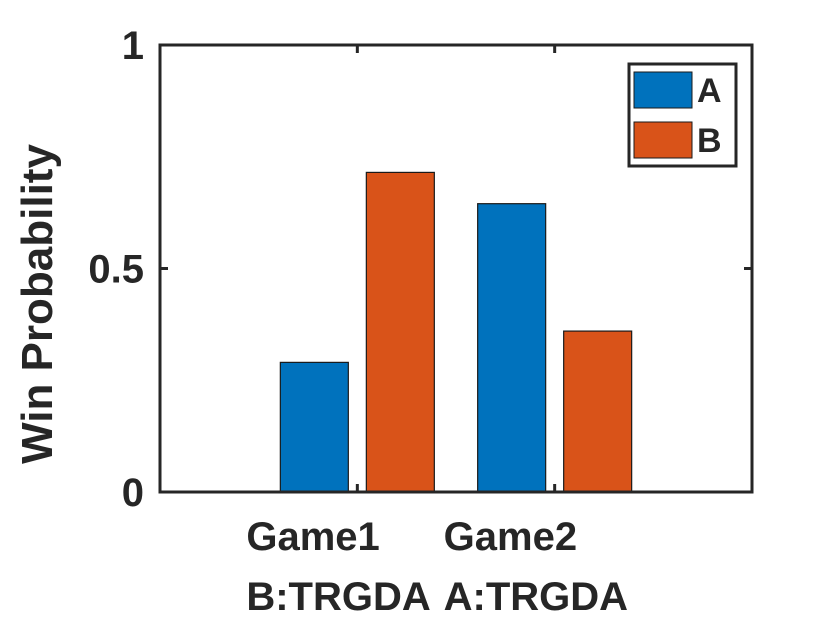 This screenshot has height=623, width=830. What do you see at coordinates (116, 270) in the screenshot?
I see `y-tick-label: 0.5` at bounding box center [116, 270].